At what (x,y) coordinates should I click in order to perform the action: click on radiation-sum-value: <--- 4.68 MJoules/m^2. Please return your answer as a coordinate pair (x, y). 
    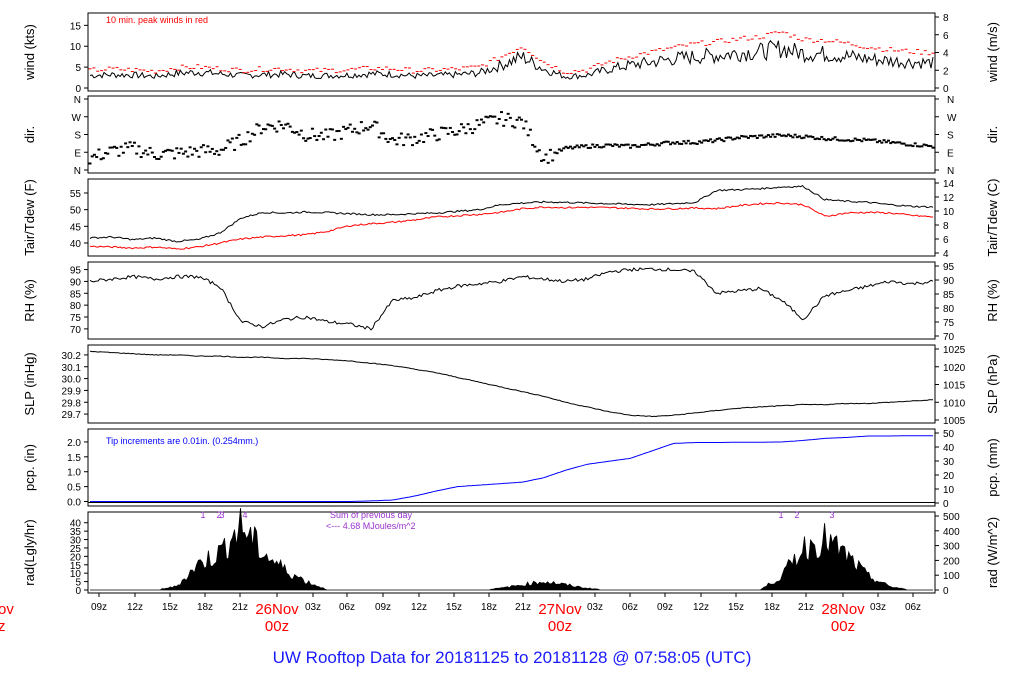
    Looking at the image, I should click on (371, 526).